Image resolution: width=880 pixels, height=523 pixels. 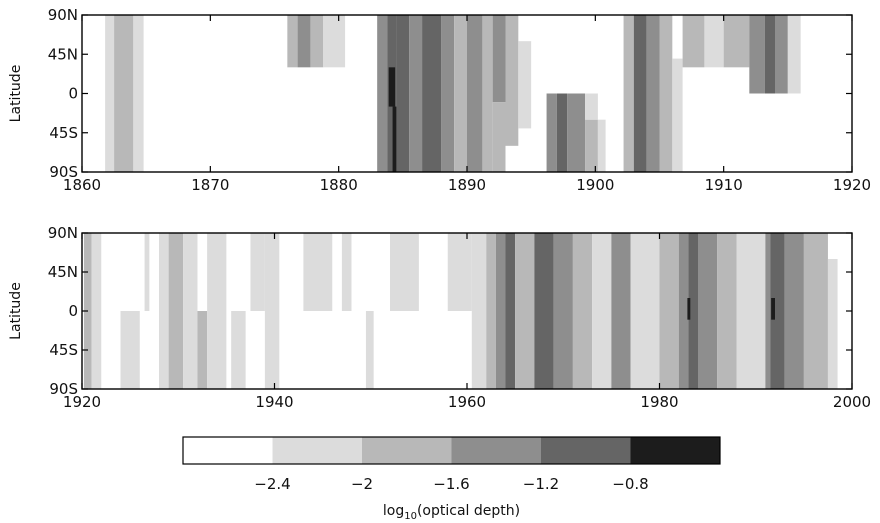 What do you see at coordinates (339, 185) in the screenshot?
I see `p1-xtick-label-2: 1880` at bounding box center [339, 185].